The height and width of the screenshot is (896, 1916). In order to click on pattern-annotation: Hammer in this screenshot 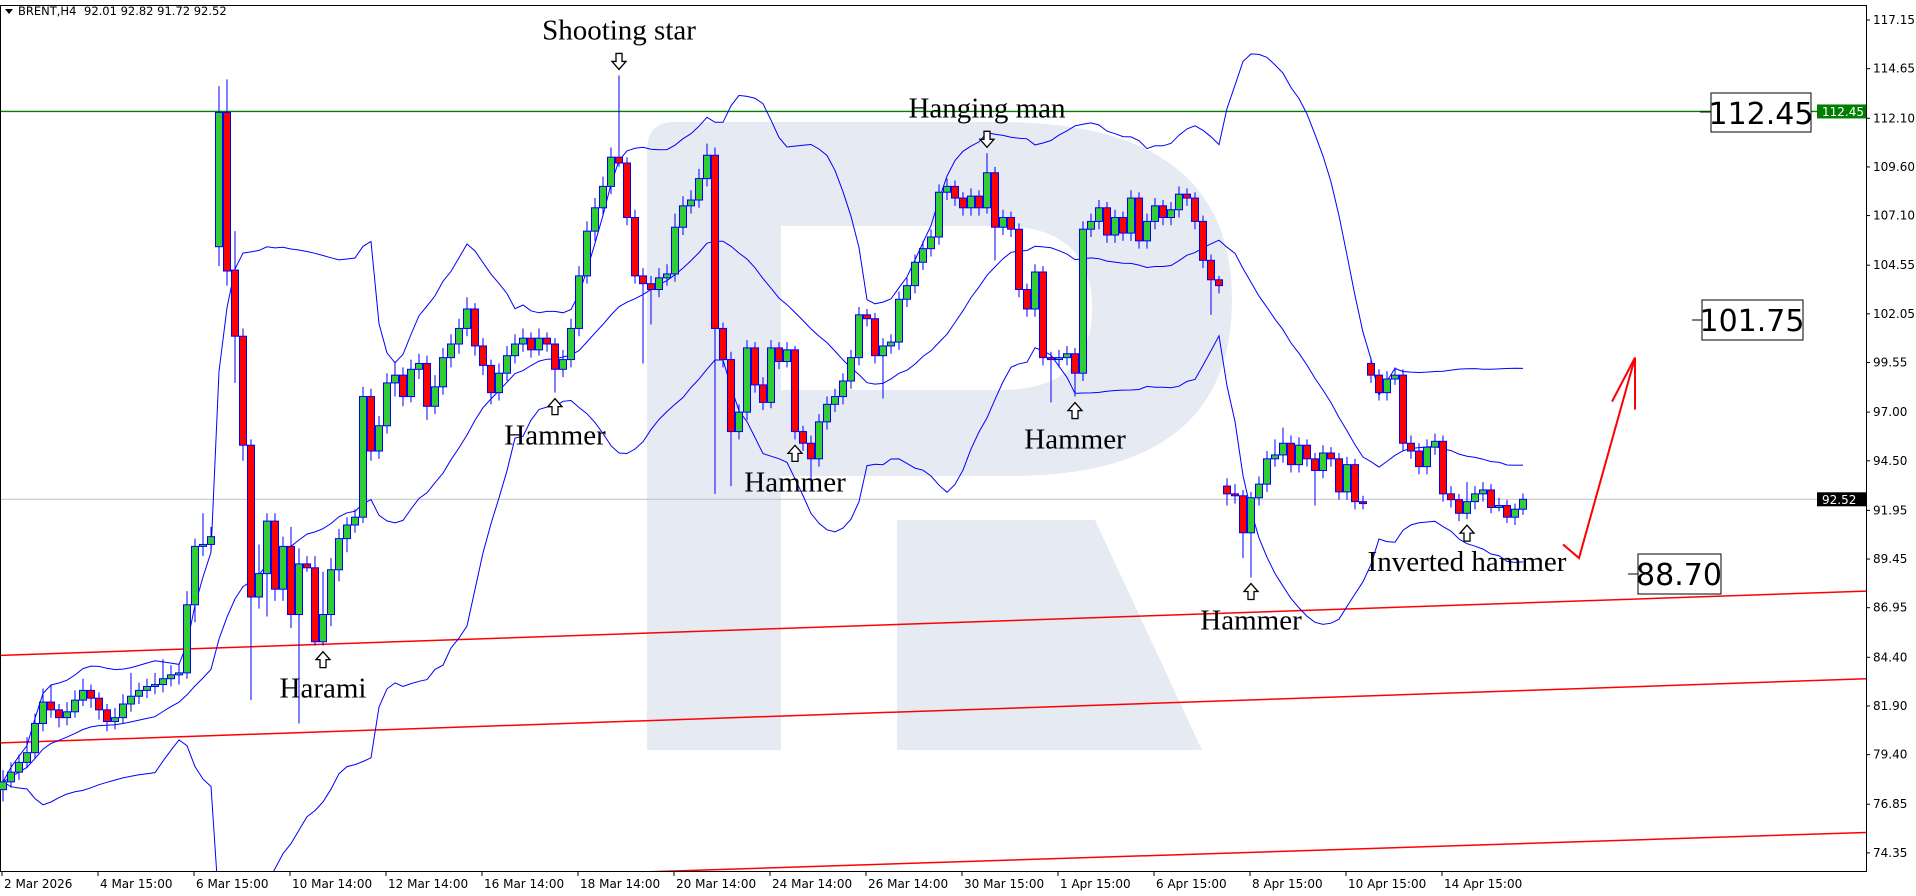, I will do `click(1075, 428)`.